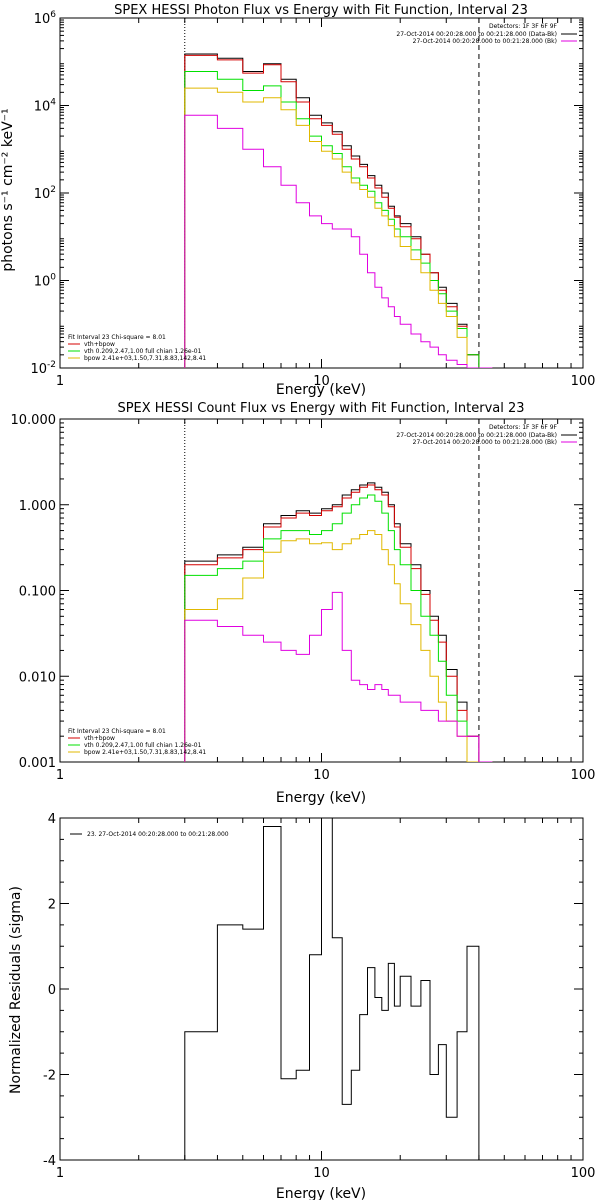  I want to click on photon-flux-xtick-label: 1, so click(60, 381).